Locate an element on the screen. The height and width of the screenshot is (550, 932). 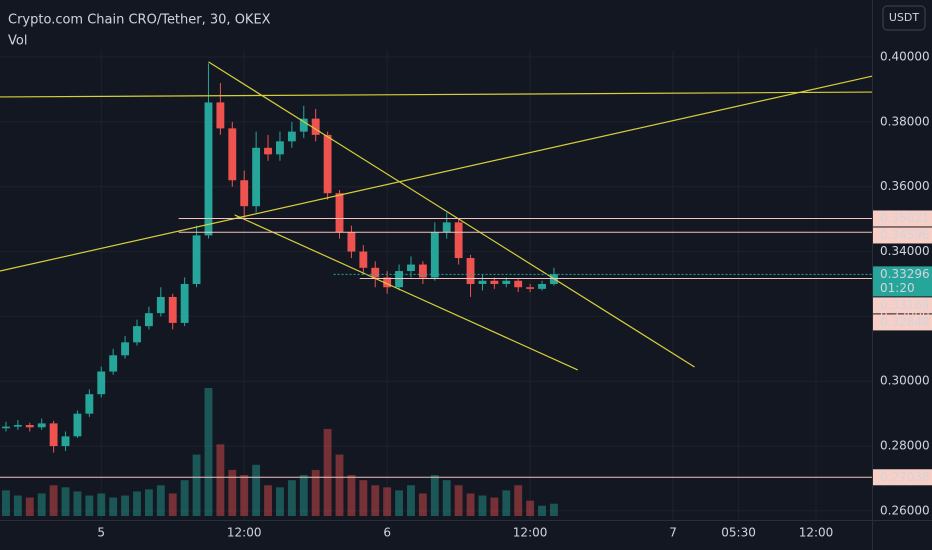
x-tick-label: 6 is located at coordinates (387, 533).